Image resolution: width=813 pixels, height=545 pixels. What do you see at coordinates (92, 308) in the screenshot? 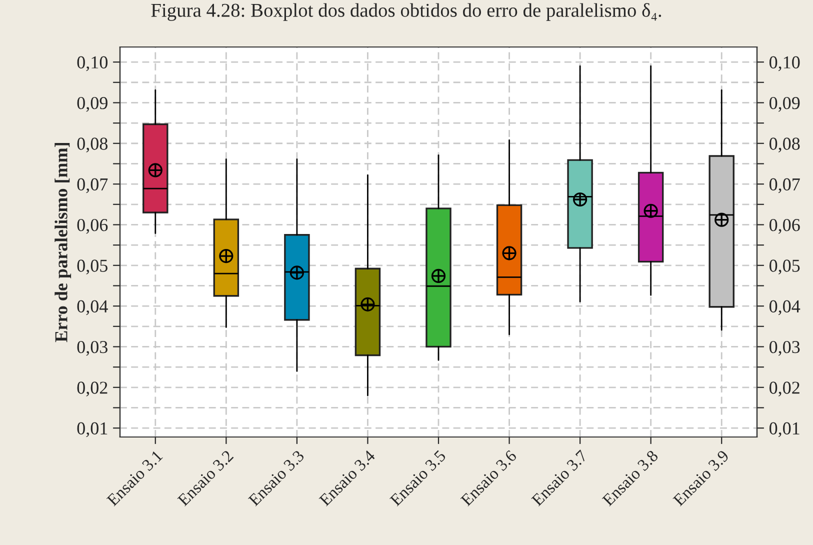
I see `y-tick-label: 0,04` at bounding box center [92, 308].